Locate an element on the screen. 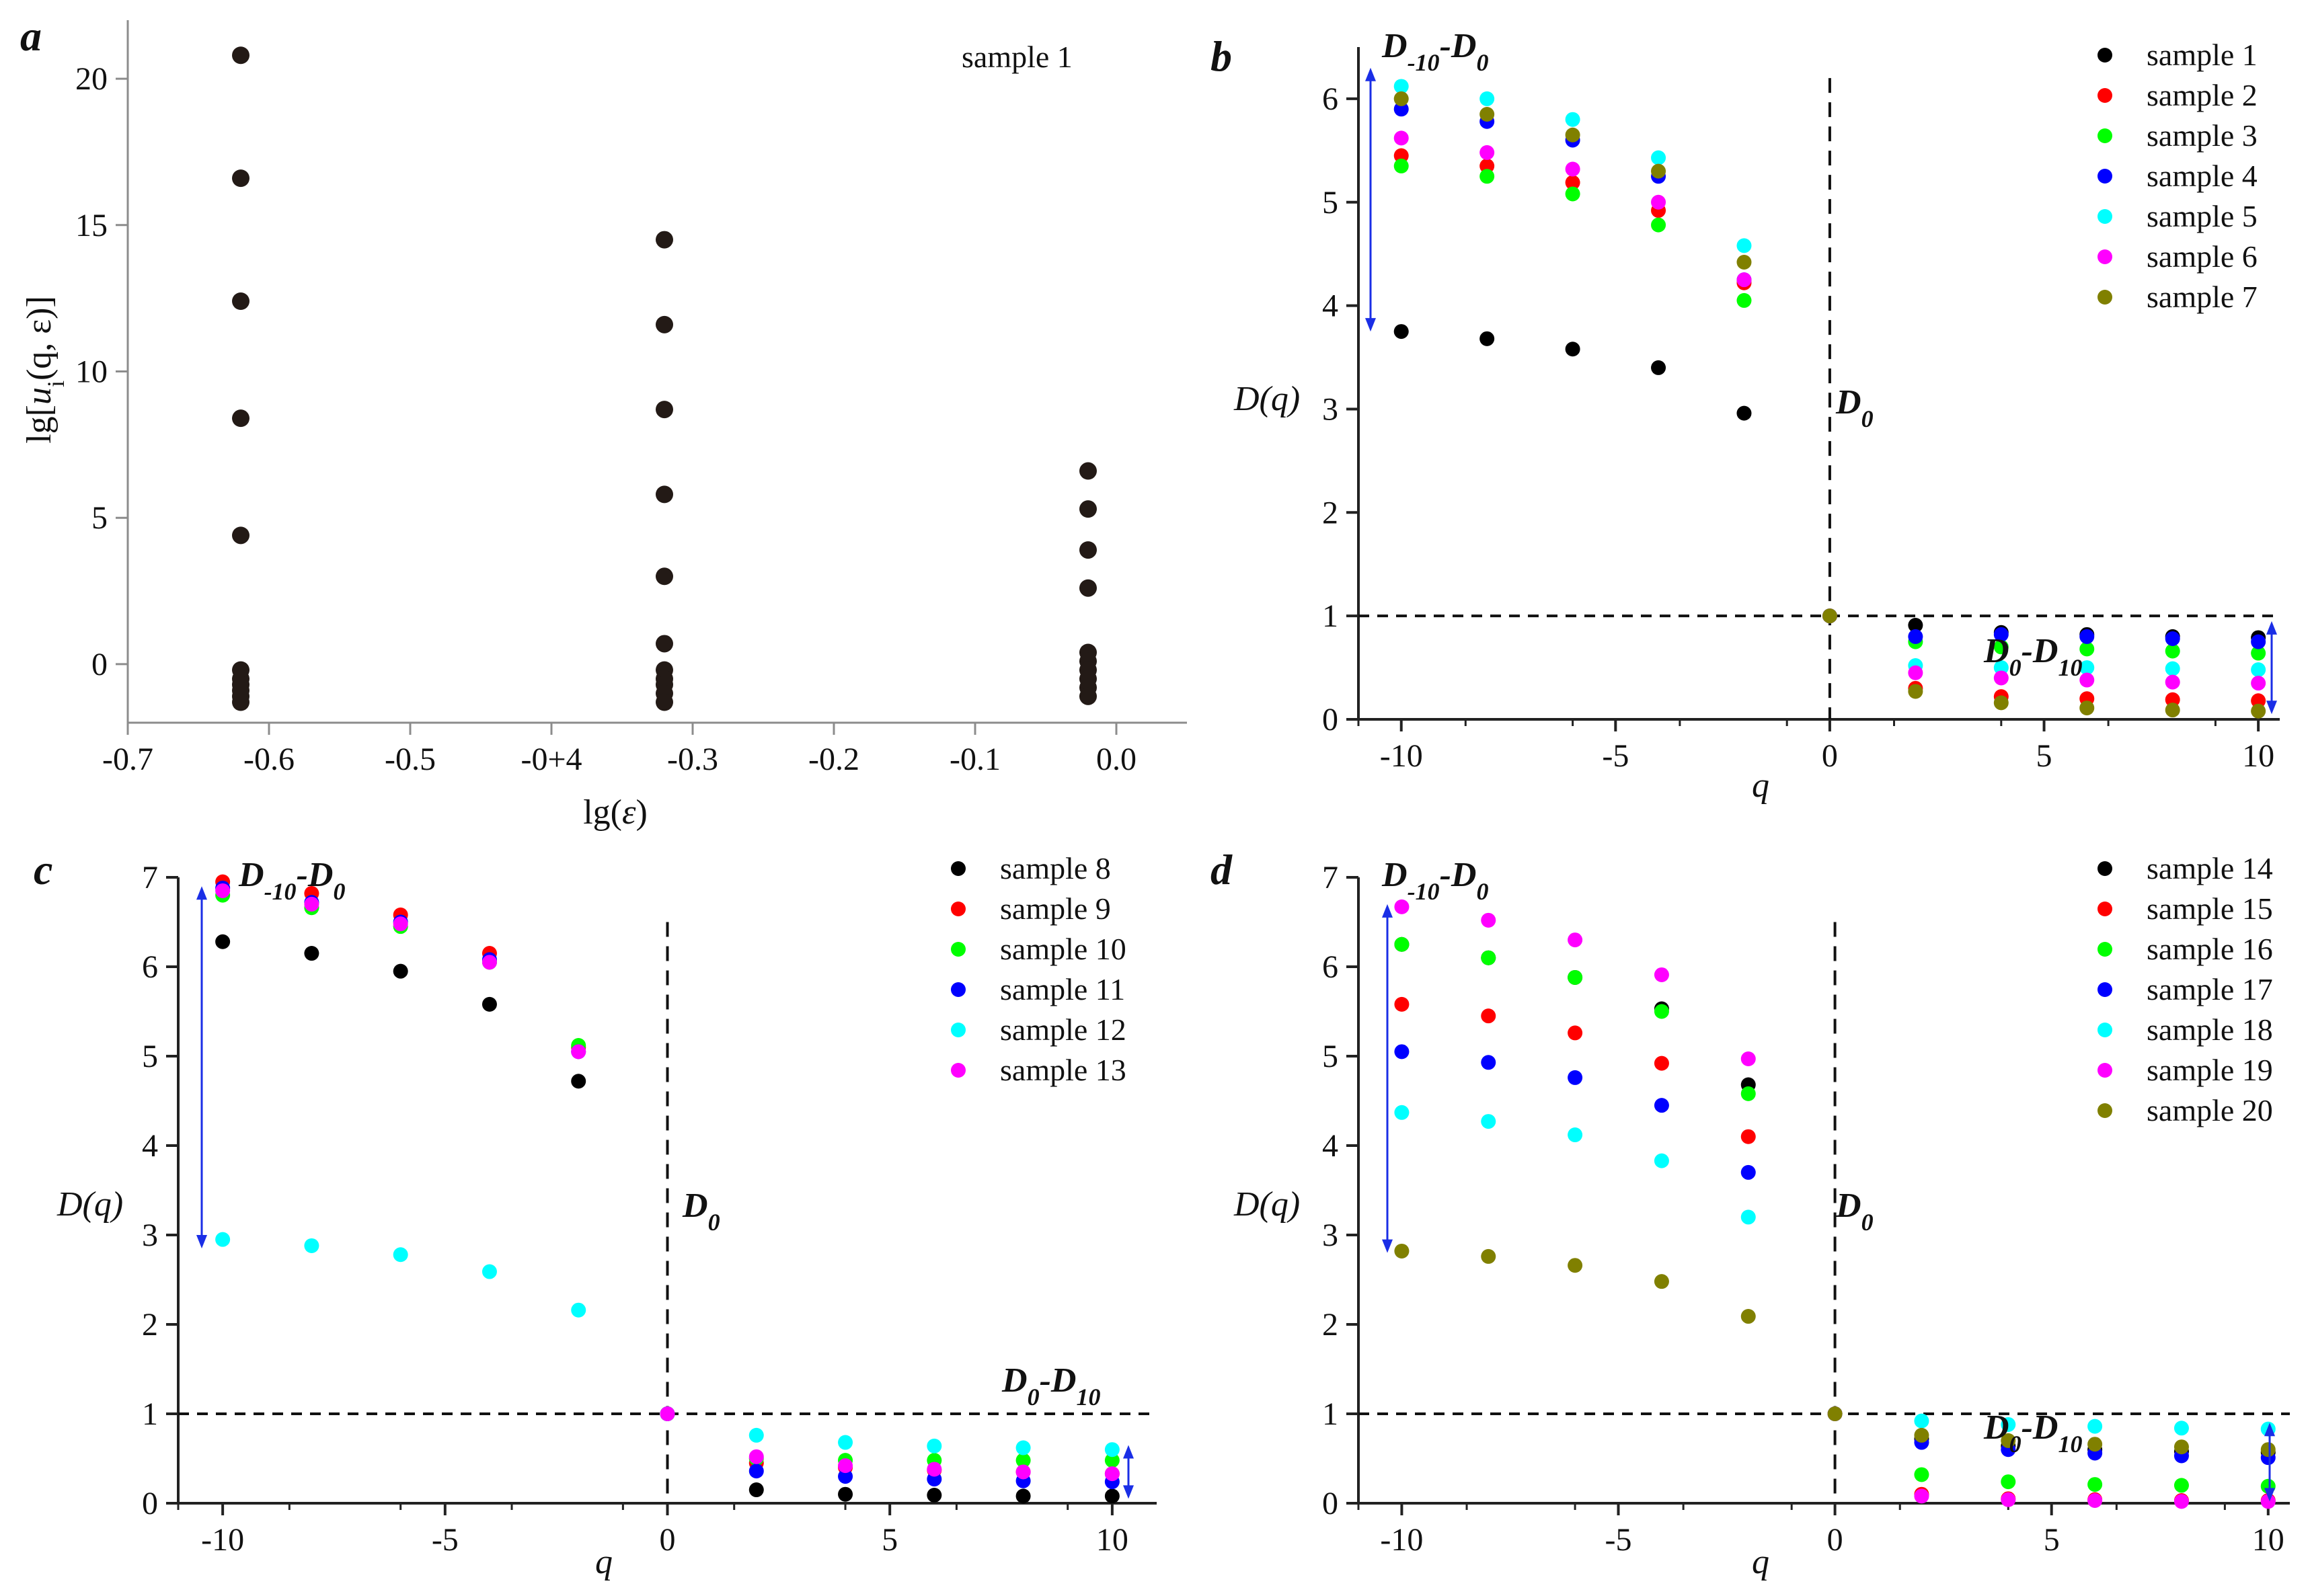 This screenshot has width=2310, height=1596. y-tick-label: 1 is located at coordinates (1330, 616).